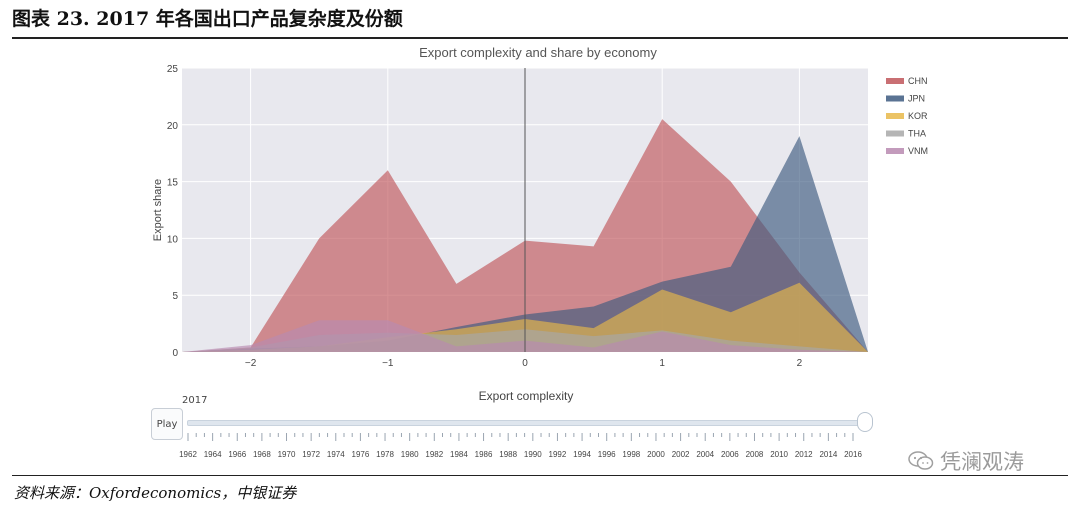  I want to click on slider-year-label: 2004, so click(705, 454).